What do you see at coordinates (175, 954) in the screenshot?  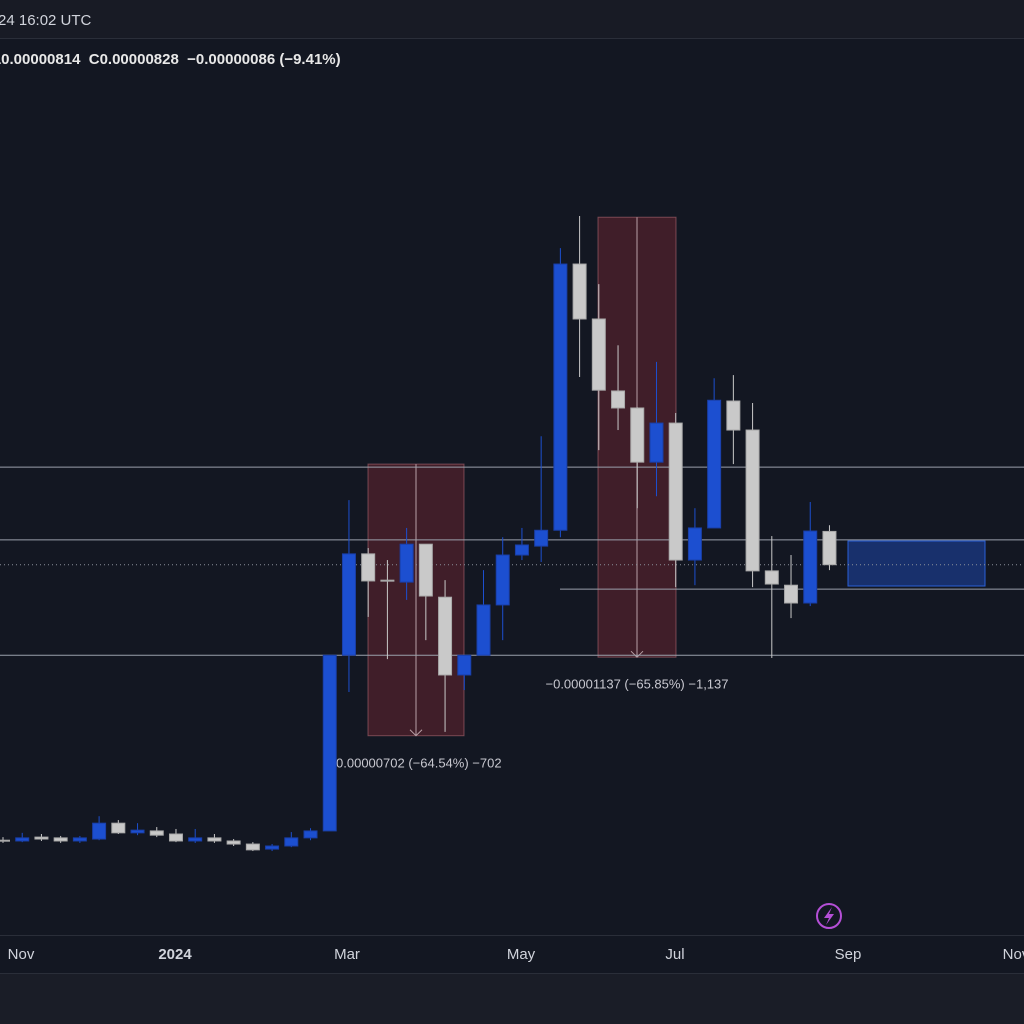 I see `x-tick-label: 2024` at bounding box center [175, 954].